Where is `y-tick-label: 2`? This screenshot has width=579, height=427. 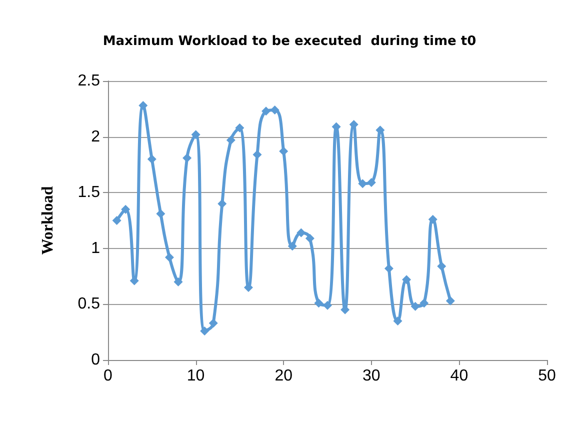
y-tick-label: 2 is located at coordinates (95, 137).